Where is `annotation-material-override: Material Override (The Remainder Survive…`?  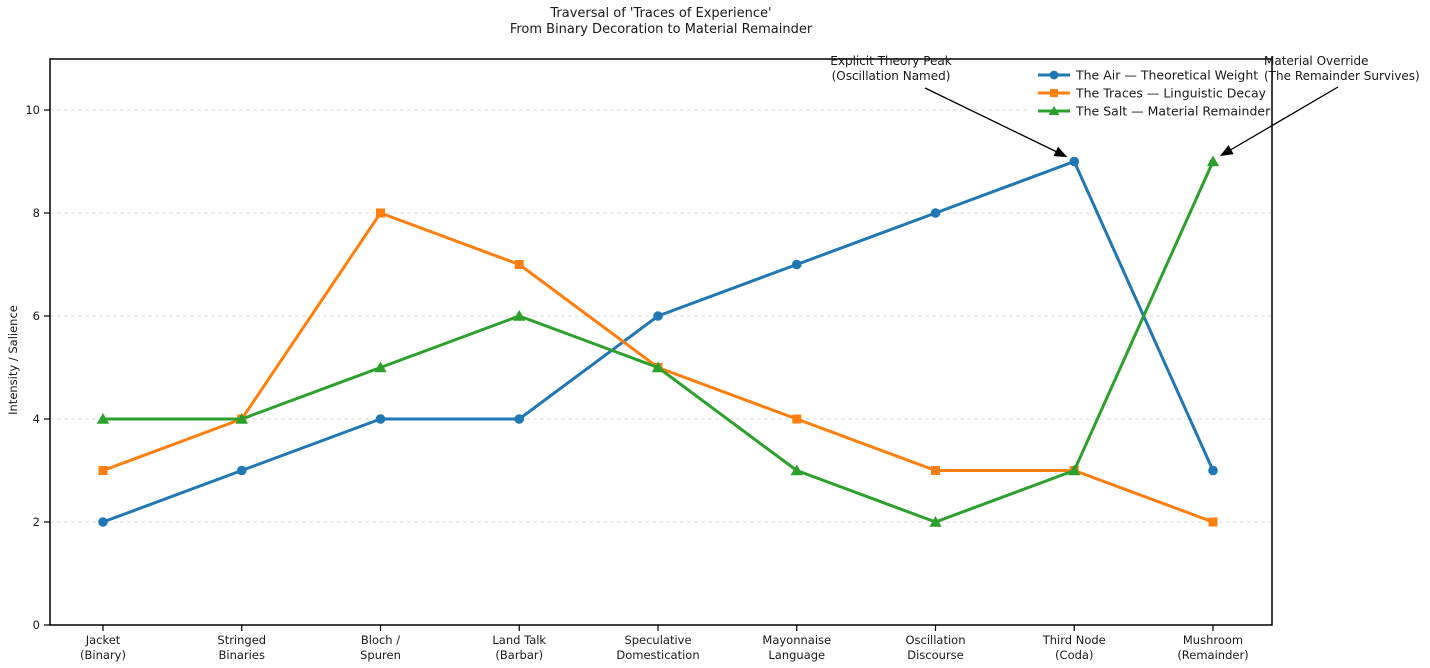
annotation-material-override: Material Override (The Remainder Survive… is located at coordinates (1342, 69).